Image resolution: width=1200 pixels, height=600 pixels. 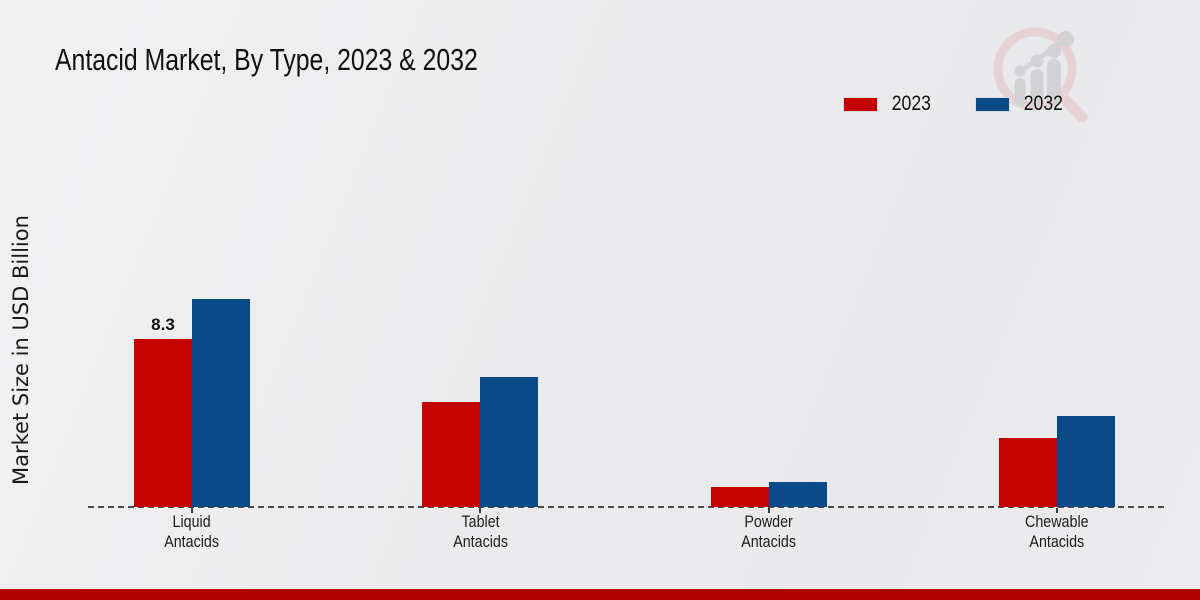 What do you see at coordinates (992, 104) in the screenshot?
I see `legend-swatch-2032` at bounding box center [992, 104].